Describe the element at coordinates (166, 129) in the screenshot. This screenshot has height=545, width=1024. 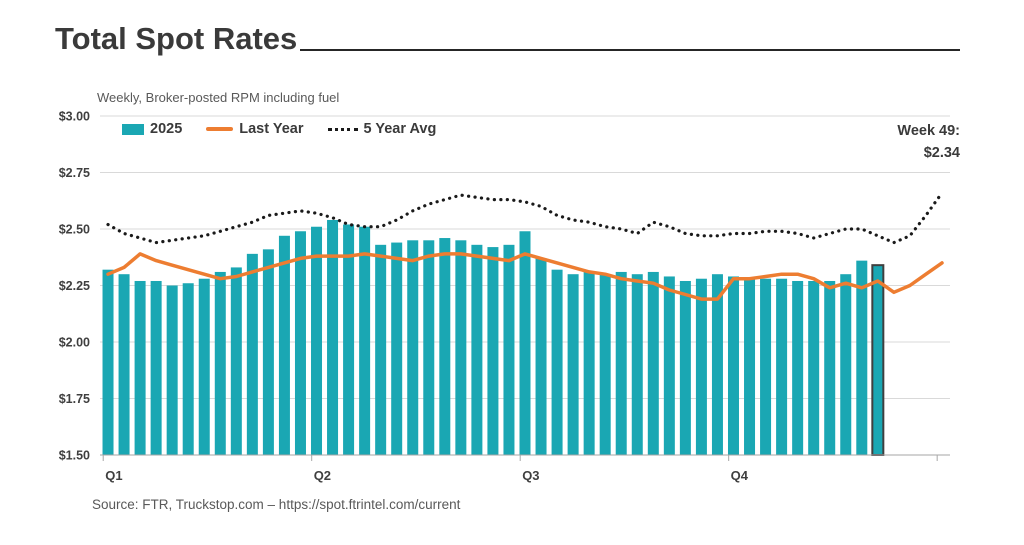
I see `legend-label: 2025` at that location.